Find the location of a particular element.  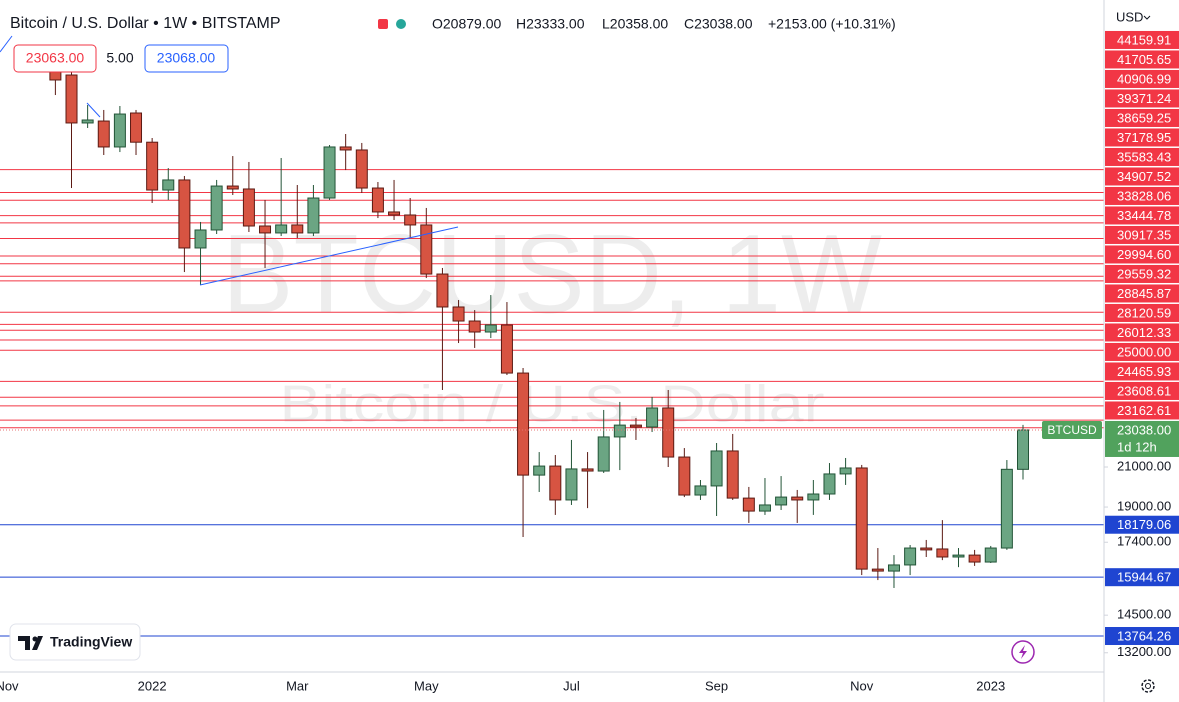

y-tick-label: 17400.00 is located at coordinates (1144, 541).